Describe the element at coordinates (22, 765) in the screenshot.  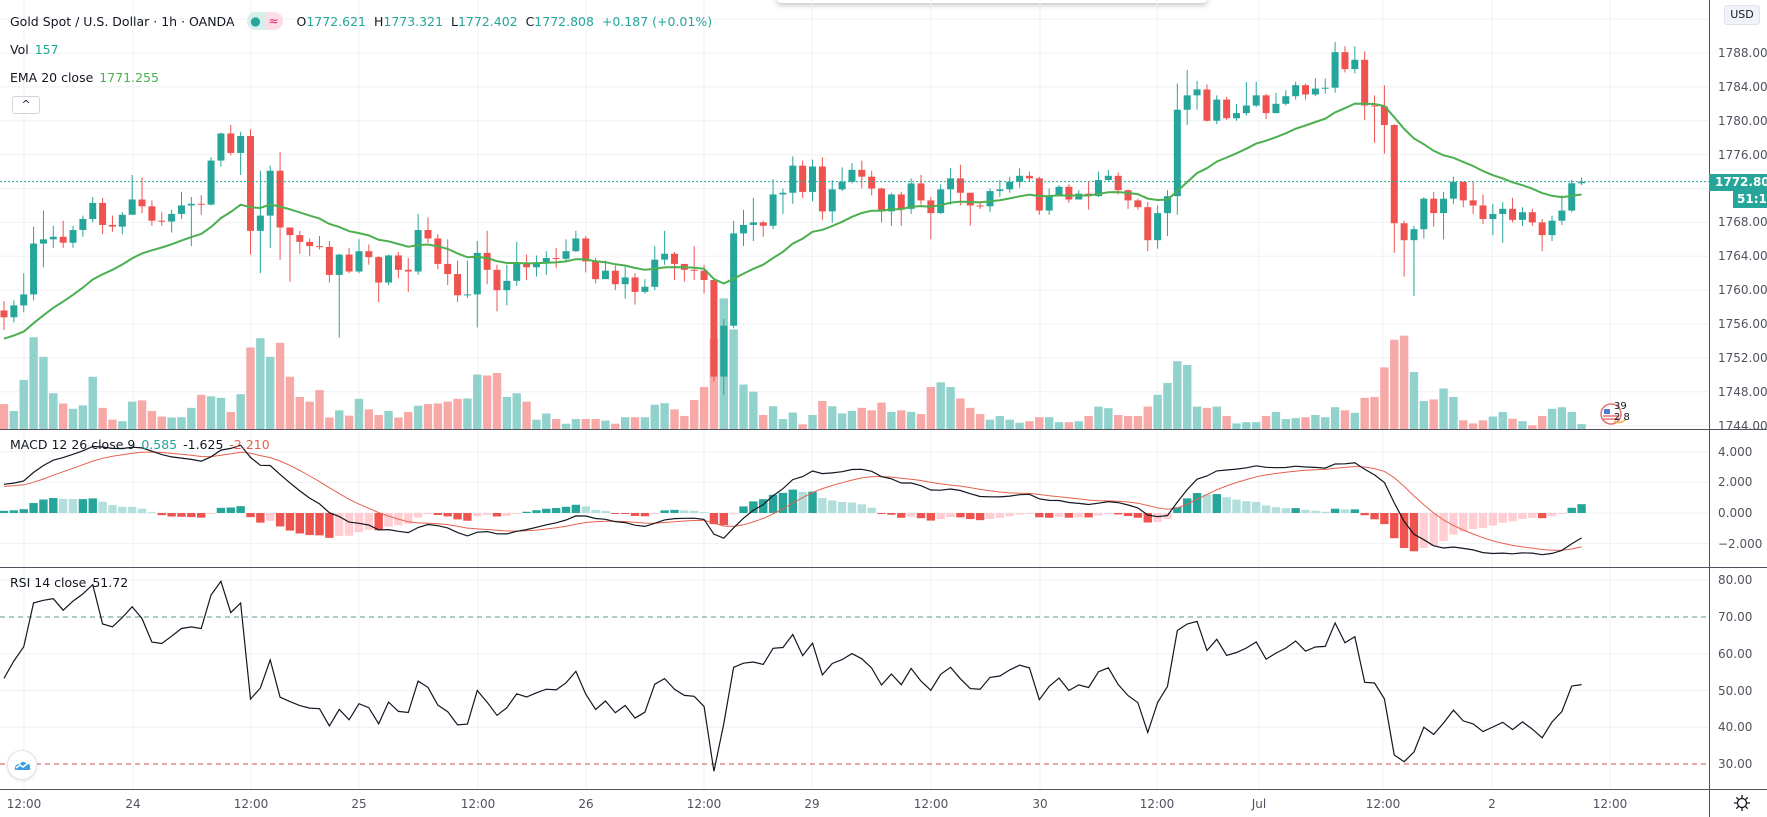
I see `cloud-chart-button` at that location.